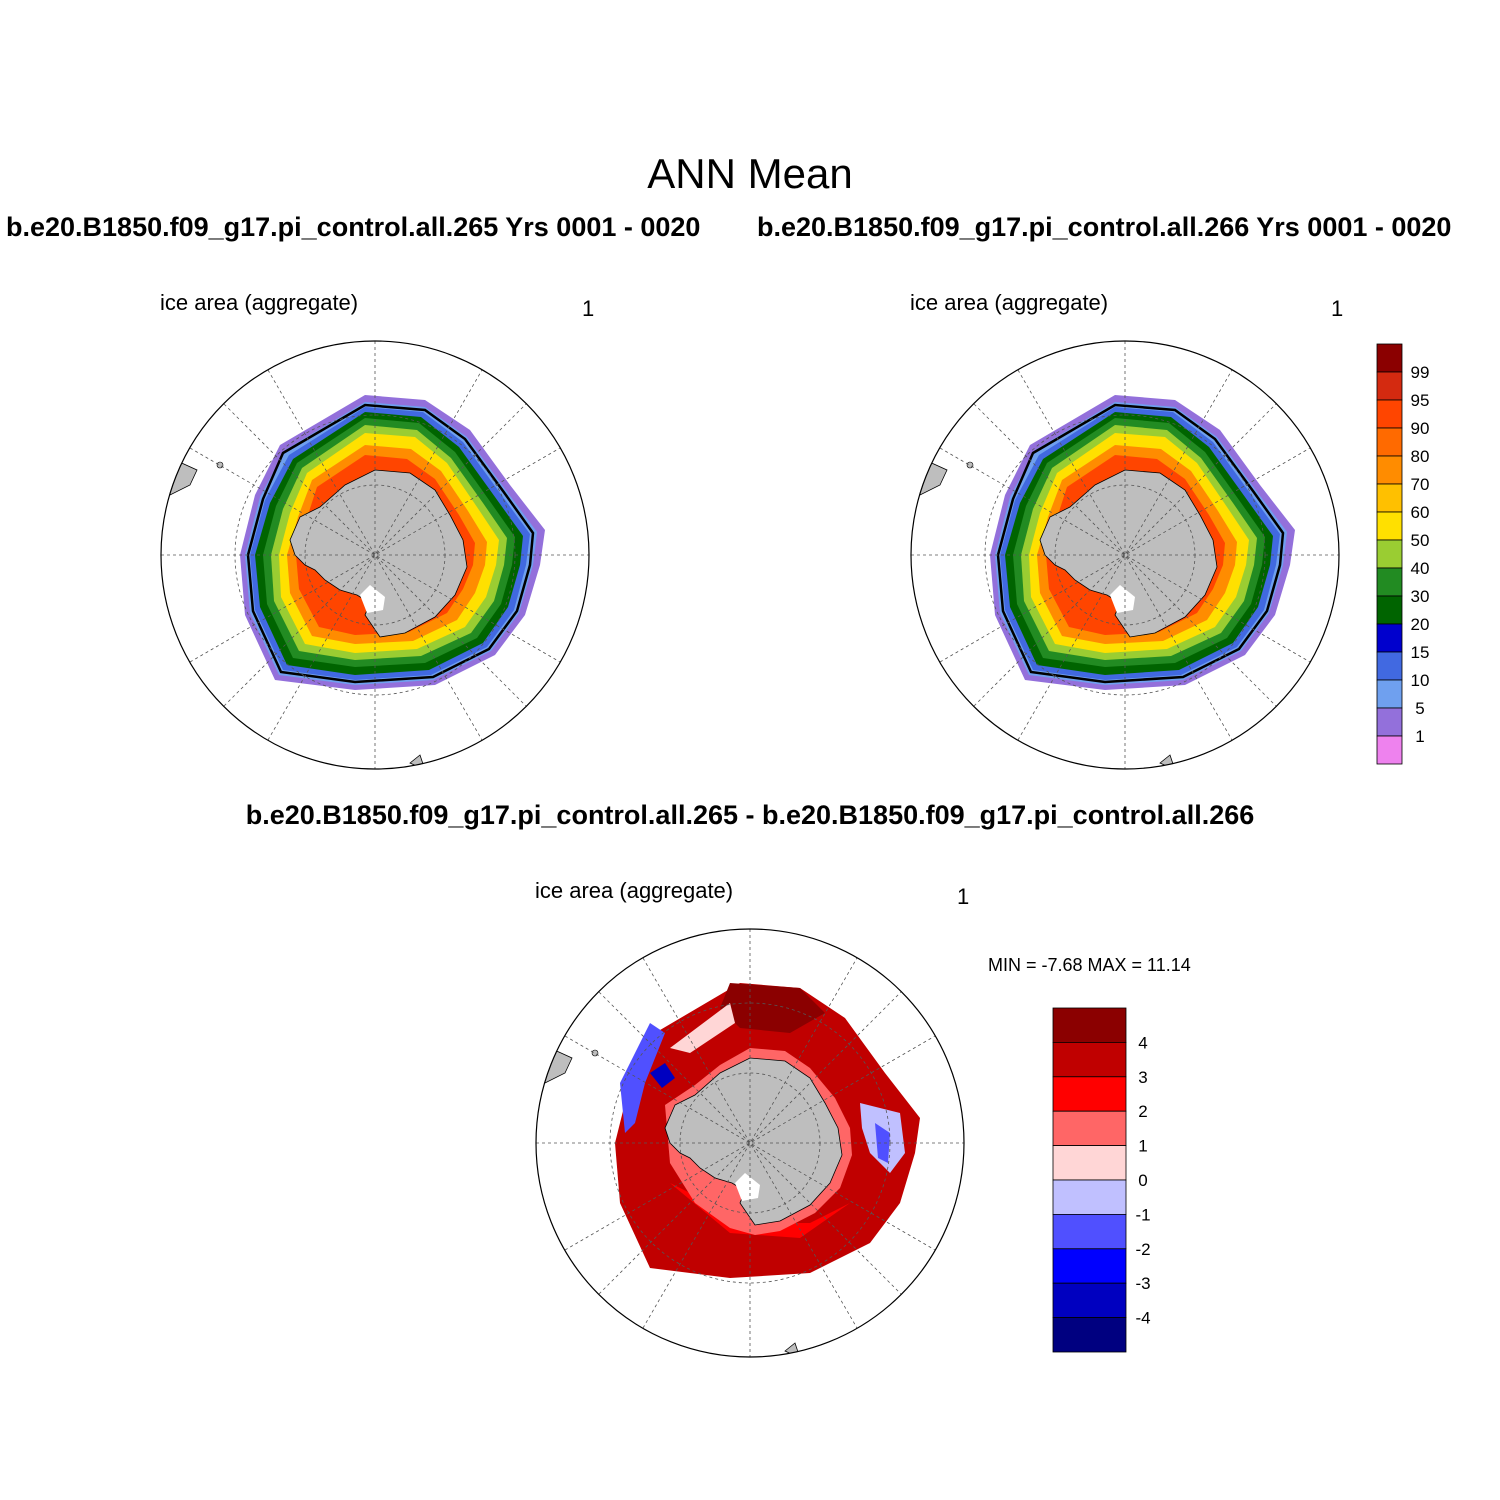  I want to click on colorbar-diff-label: -2, so click(1142, 1249).